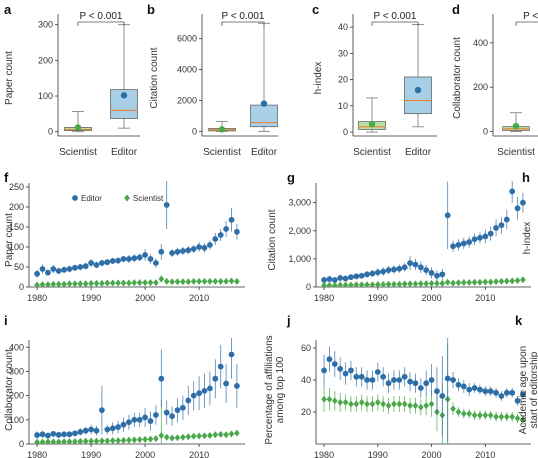 This screenshot has height=458, width=538. I want to click on significance-label: P < 0.001, so click(395, 16).